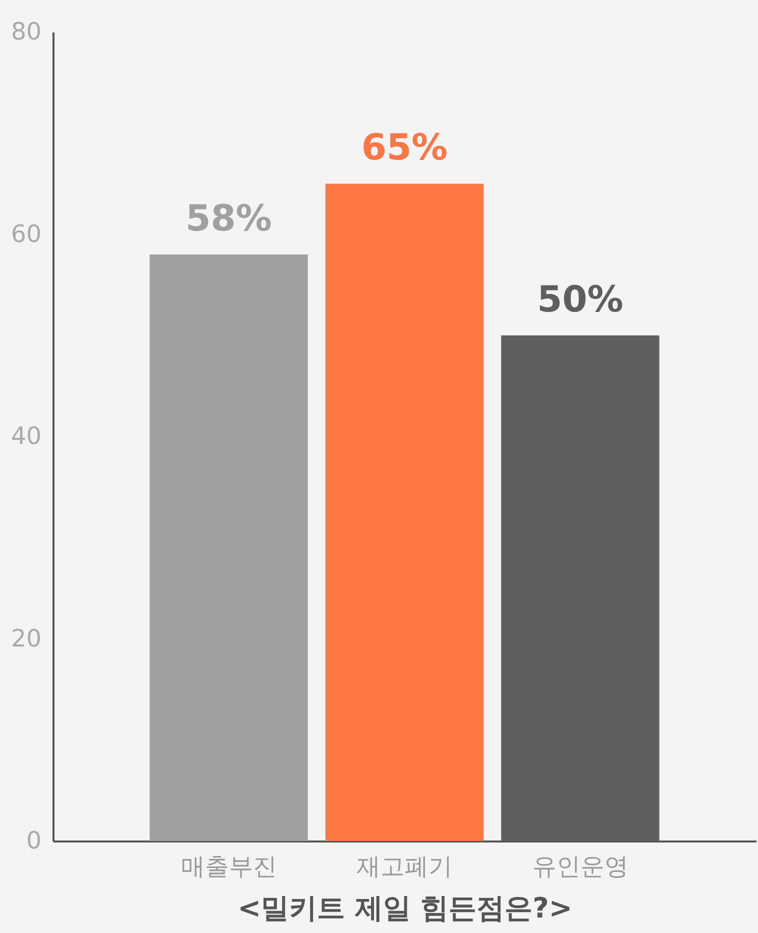  Describe the element at coordinates (580, 866) in the screenshot. I see `x-tick-label: 유인운영` at that location.